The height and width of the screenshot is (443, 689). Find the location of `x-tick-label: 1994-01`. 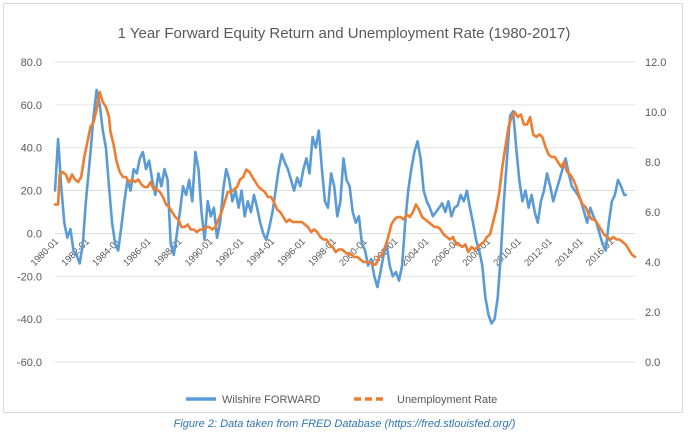

x-tick-label: 1994-01 is located at coordinates (261, 252).